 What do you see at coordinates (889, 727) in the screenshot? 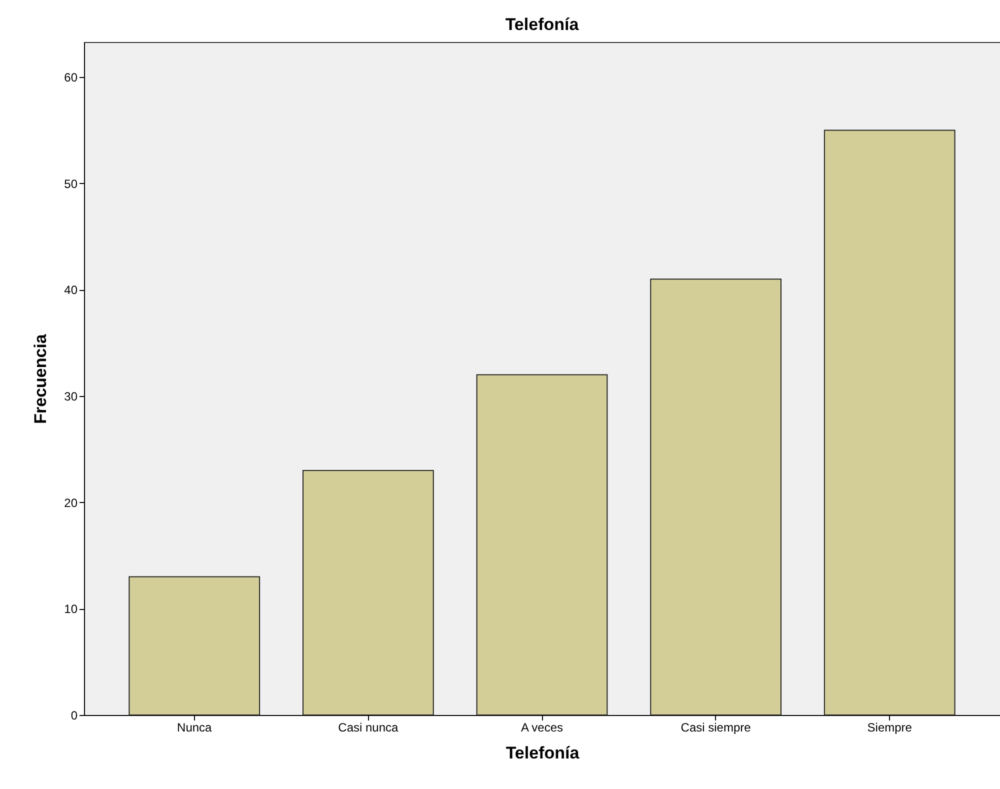
I see `x-tick-label: Siempre` at bounding box center [889, 727].